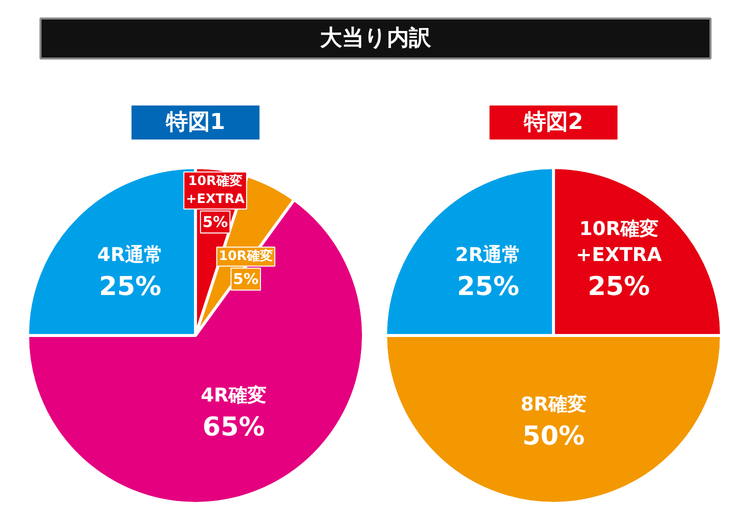 The image size is (750, 520). Describe the element at coordinates (130, 255) in the screenshot. I see `slice-label: 4R通常` at that location.